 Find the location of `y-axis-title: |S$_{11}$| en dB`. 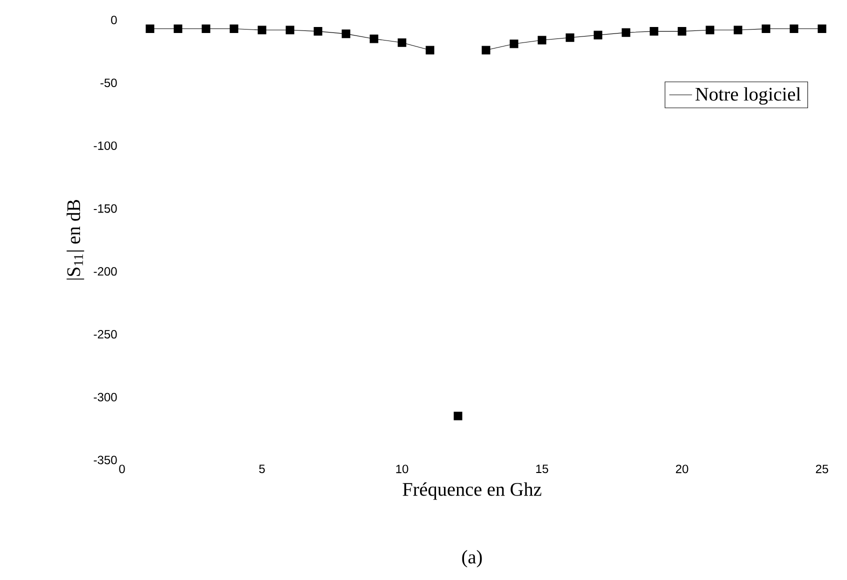

y-axis-title: |S$_{11}$| en dB is located at coordinates (75, 240).